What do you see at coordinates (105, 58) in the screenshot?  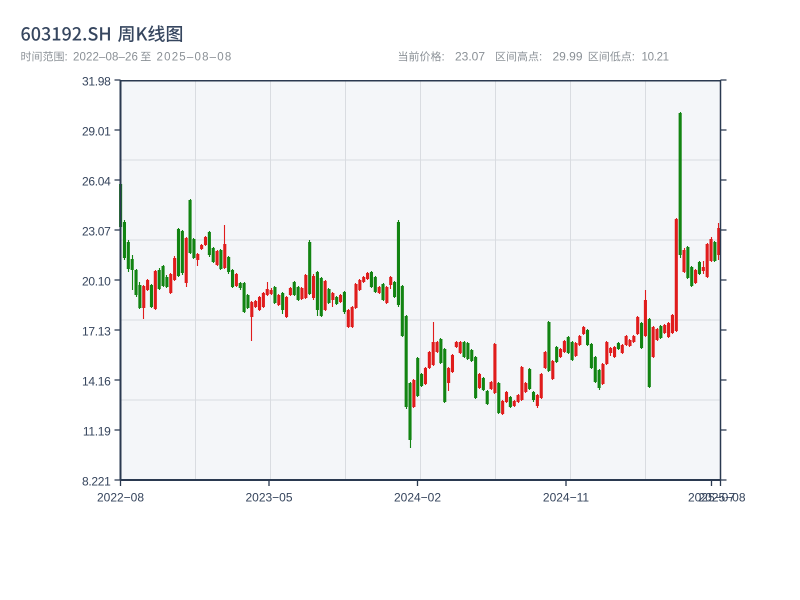 I see `svg-text: 2022–08–26` at bounding box center [105, 58].